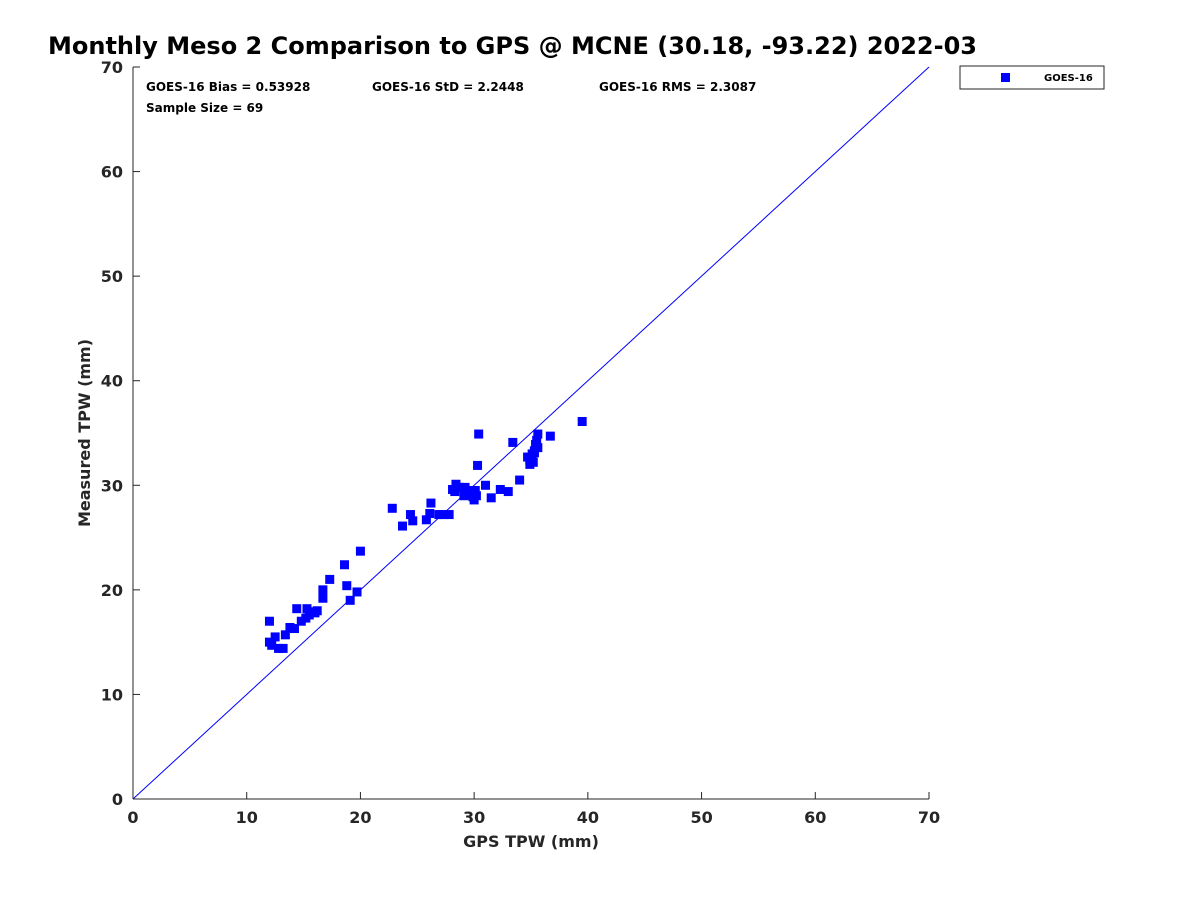 The width and height of the screenshot is (1200, 900). What do you see at coordinates (677, 87) in the screenshot?
I see `rms-annotation: GOES-16 RMS = 2.3087` at bounding box center [677, 87].